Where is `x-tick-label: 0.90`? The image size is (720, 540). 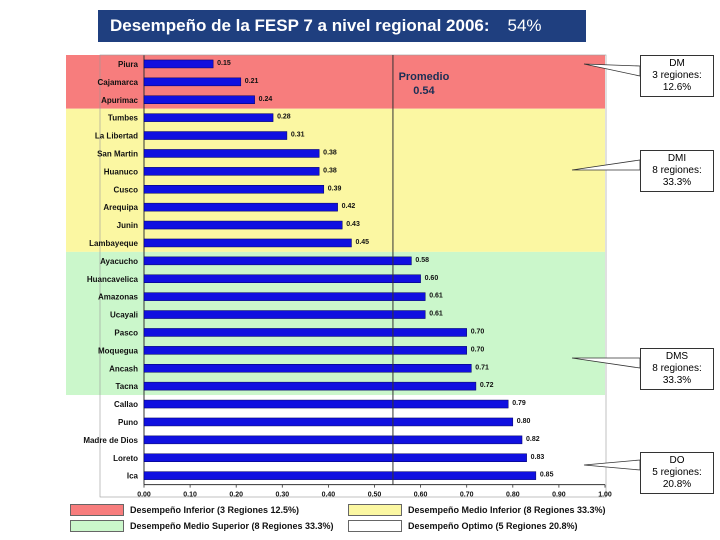
x-tick-label: 0.90 is located at coordinates (559, 495).